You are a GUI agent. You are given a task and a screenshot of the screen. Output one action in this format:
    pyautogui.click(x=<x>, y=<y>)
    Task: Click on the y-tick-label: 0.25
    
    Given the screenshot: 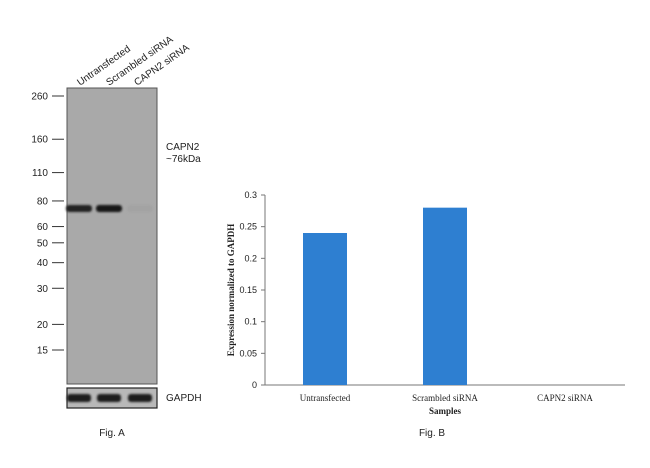 What is the action you would take?
    pyautogui.click(x=248, y=227)
    